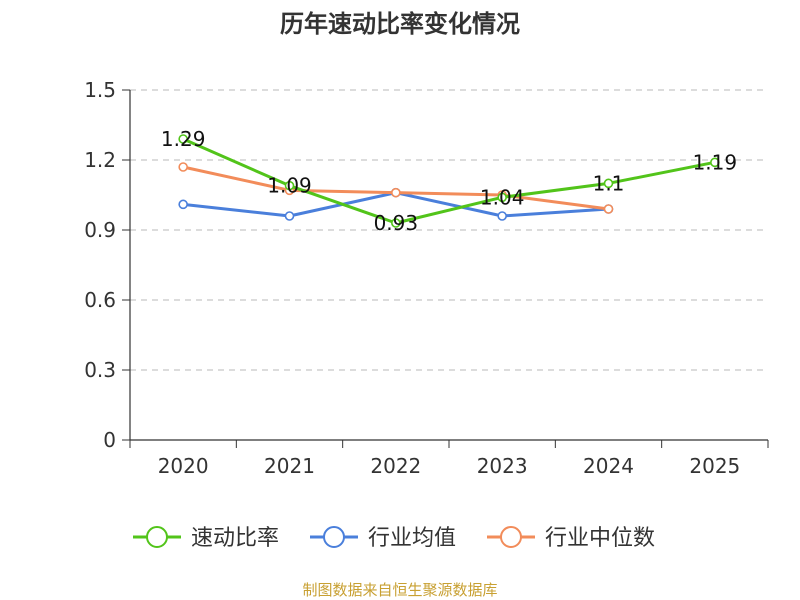 The width and height of the screenshot is (800, 600). Describe the element at coordinates (714, 466) in the screenshot. I see `x-tick-label: 2025` at that location.